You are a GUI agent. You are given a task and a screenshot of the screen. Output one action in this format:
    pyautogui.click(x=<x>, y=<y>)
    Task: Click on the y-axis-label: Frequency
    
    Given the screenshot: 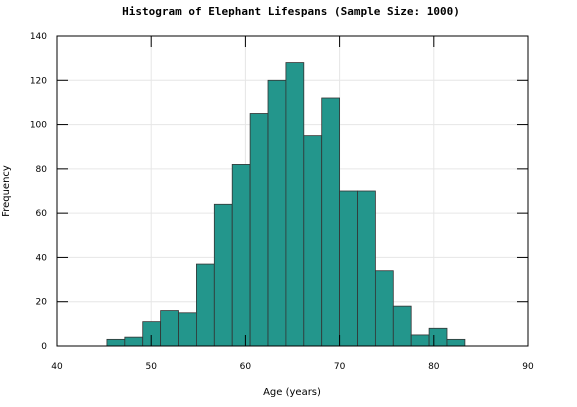 What is the action you would take?
    pyautogui.click(x=6, y=191)
    